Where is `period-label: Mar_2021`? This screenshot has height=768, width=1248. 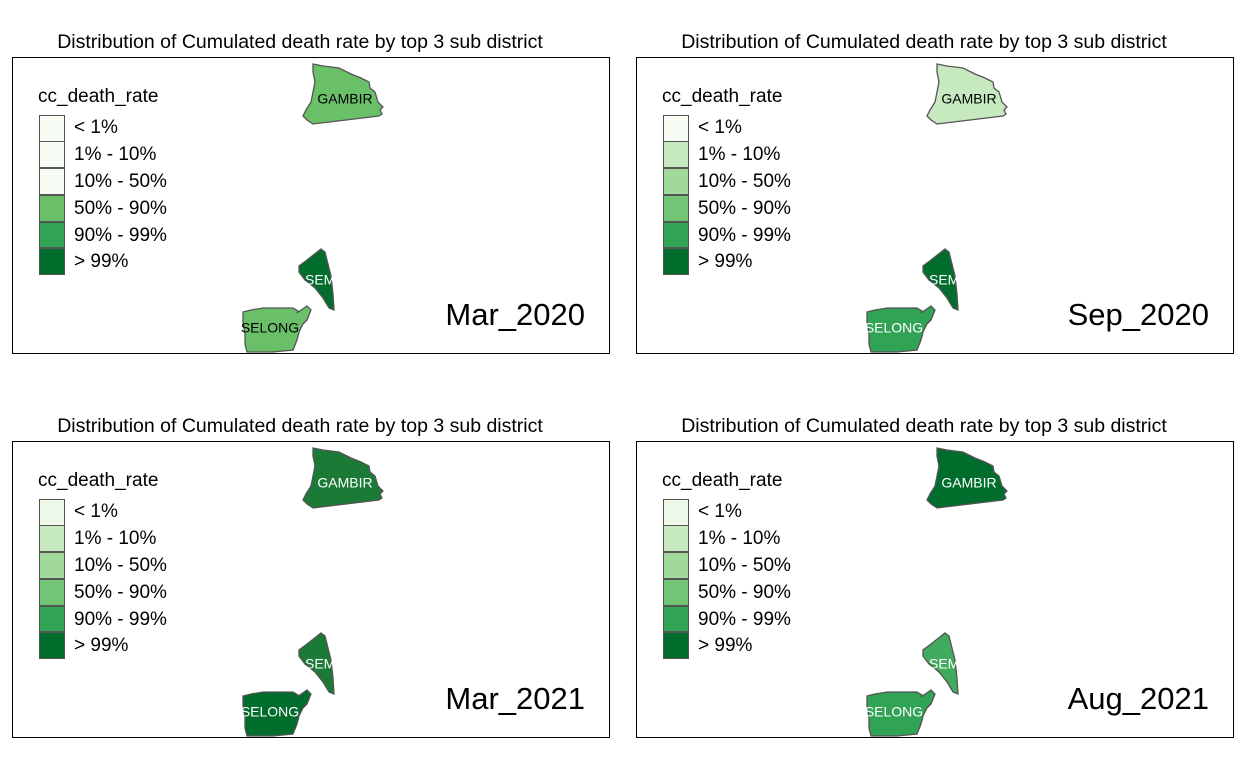
period-label: Mar_2021 is located at coordinates (515, 698).